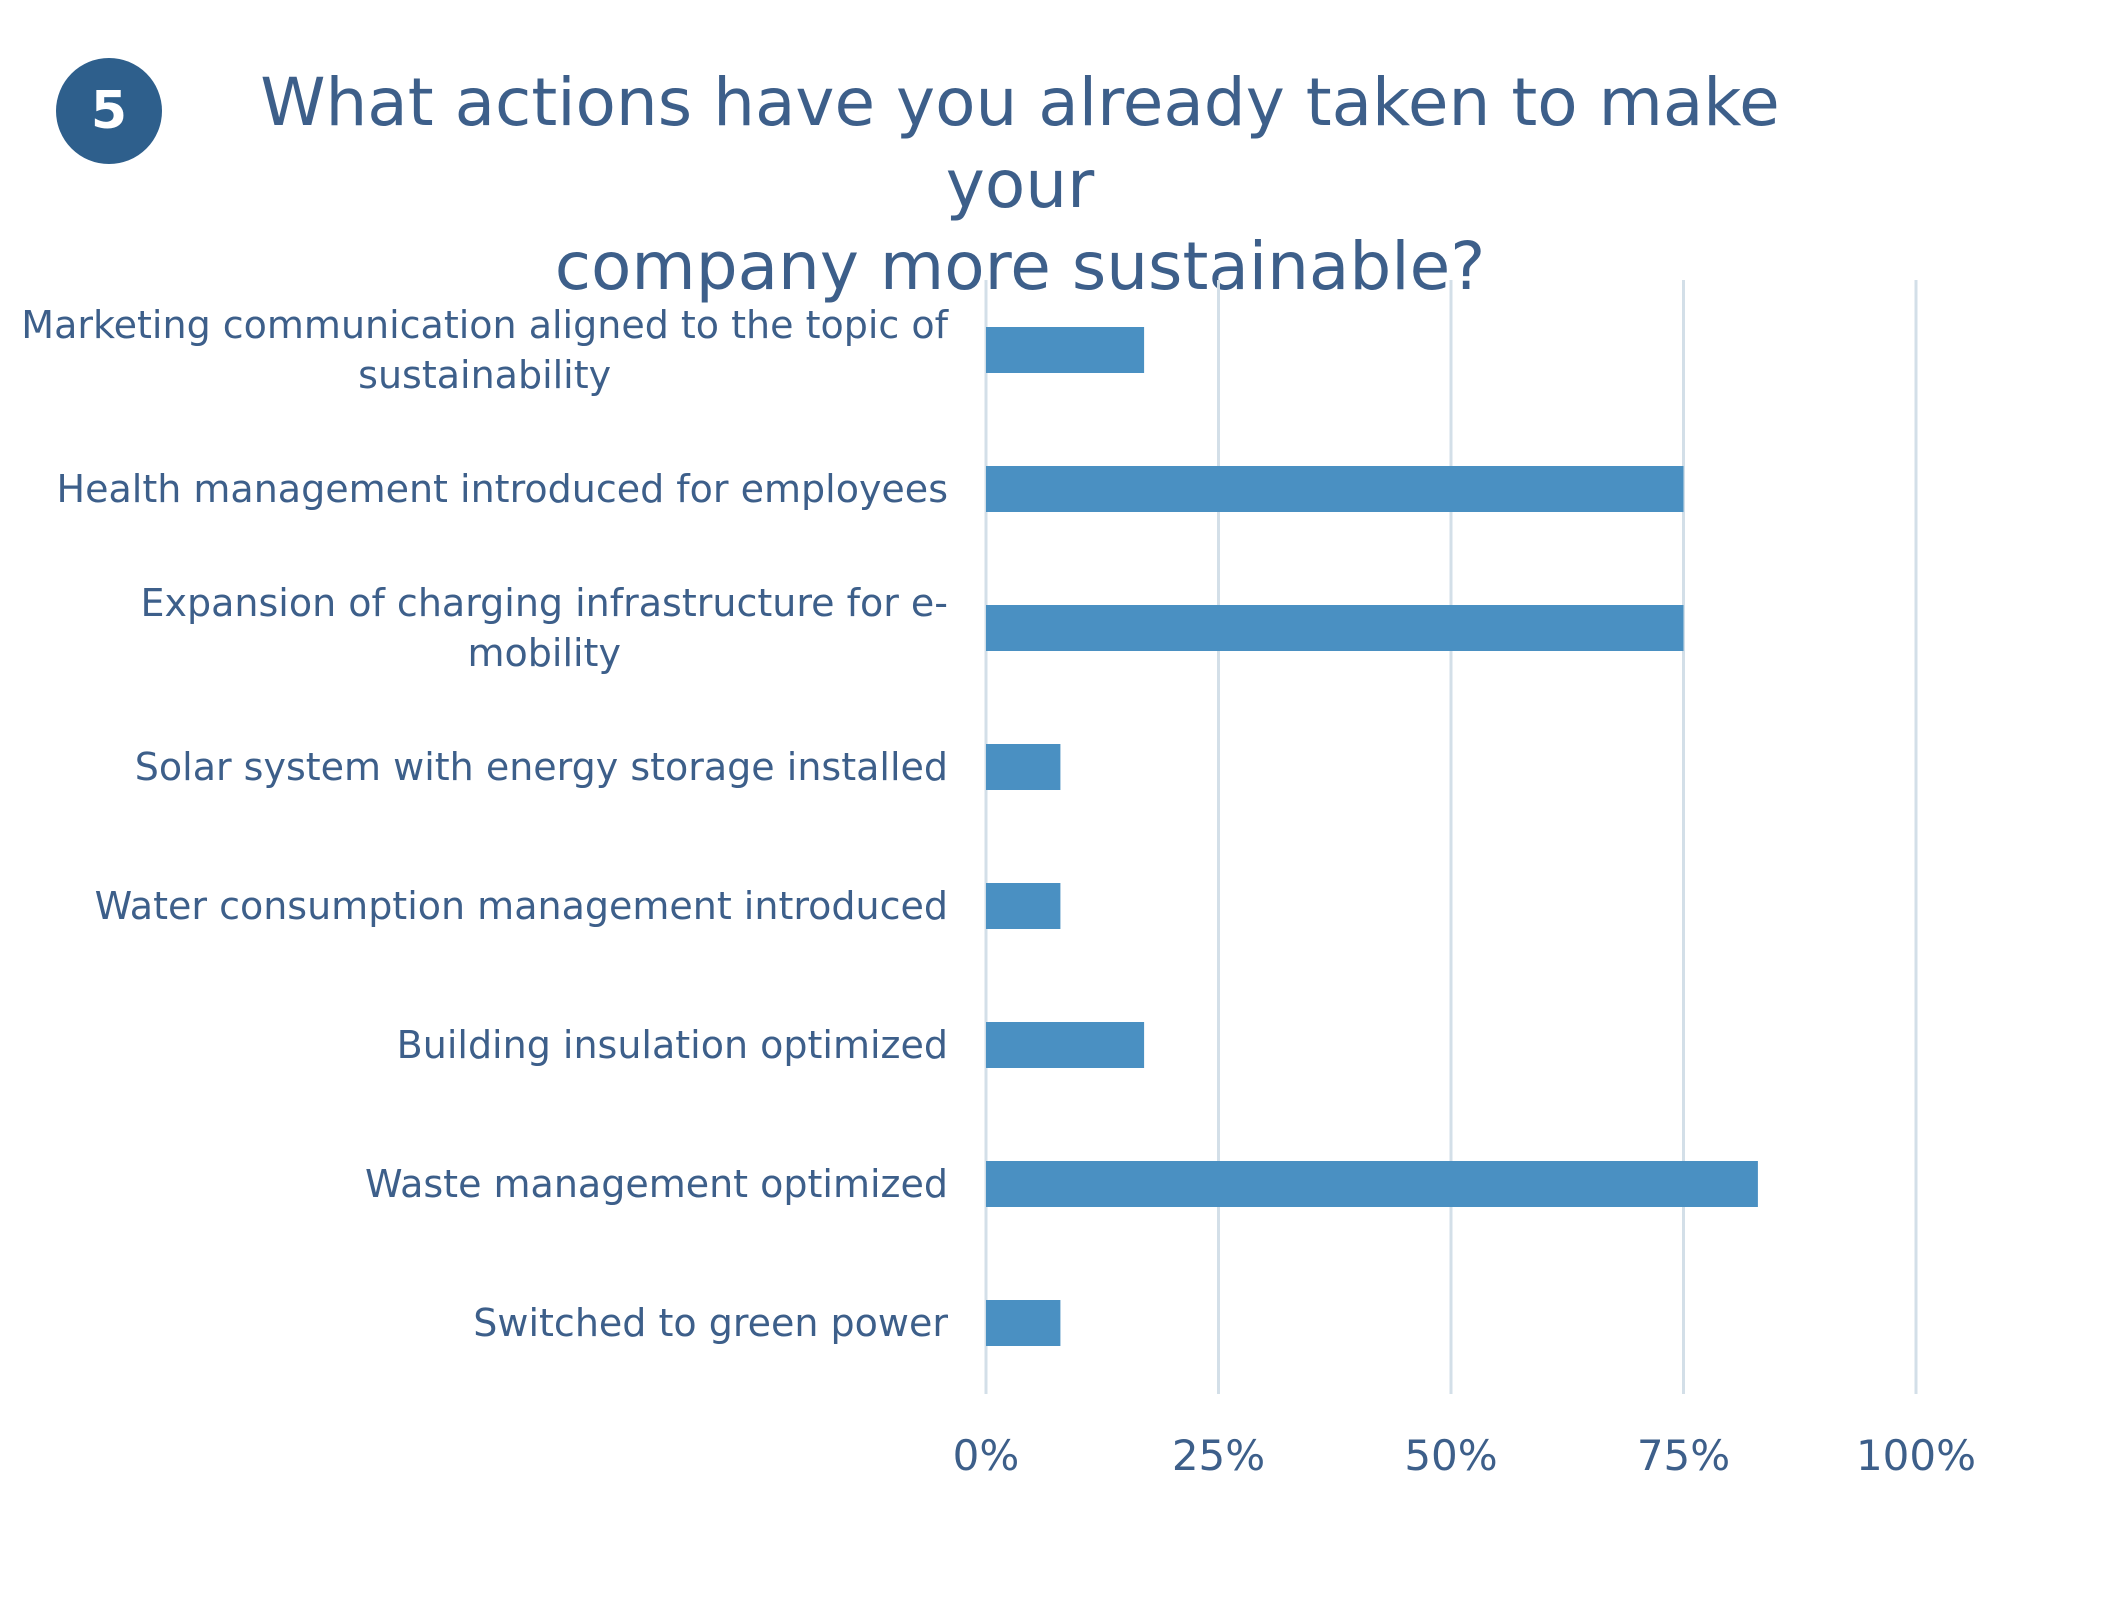  Describe the element at coordinates (986, 1455) in the screenshot. I see `x-tick-label: 0%` at that location.